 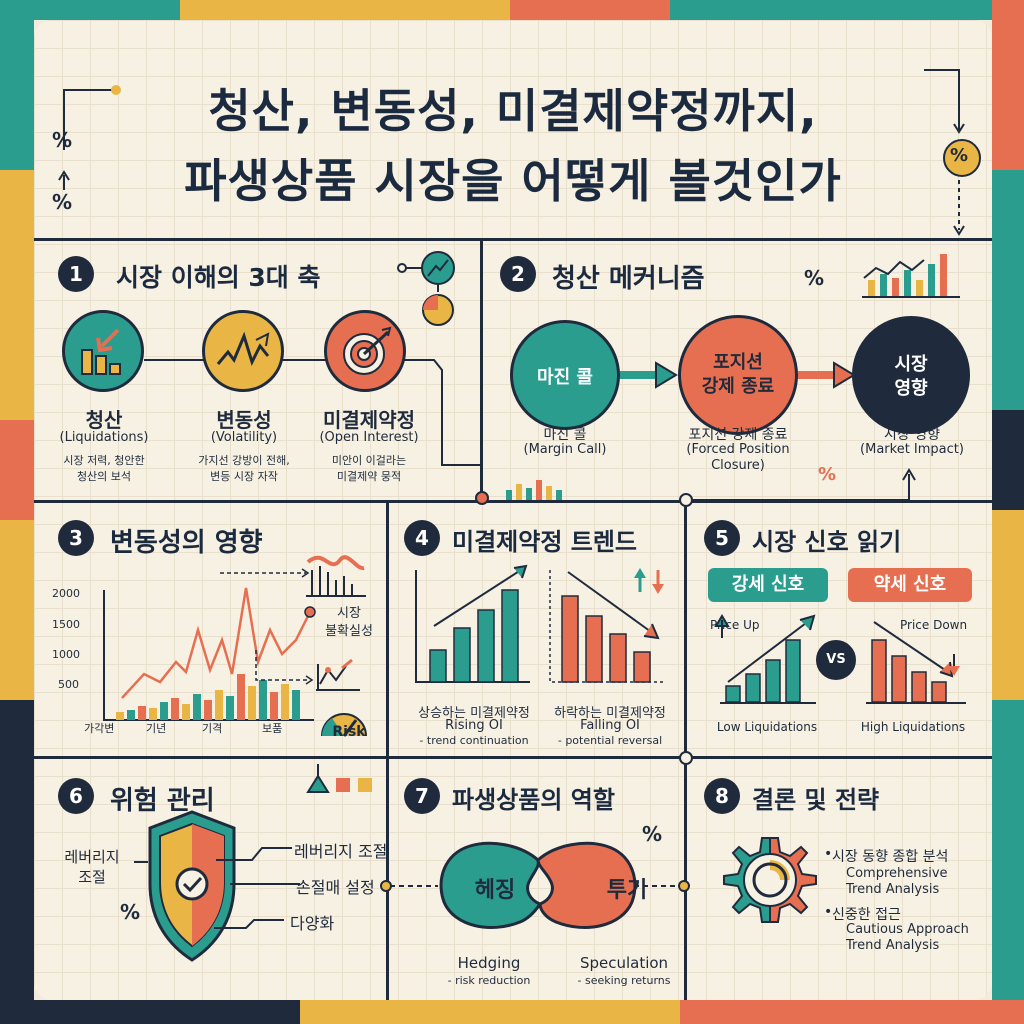 I want to click on percent-icon-6: %, so click(x=652, y=834).